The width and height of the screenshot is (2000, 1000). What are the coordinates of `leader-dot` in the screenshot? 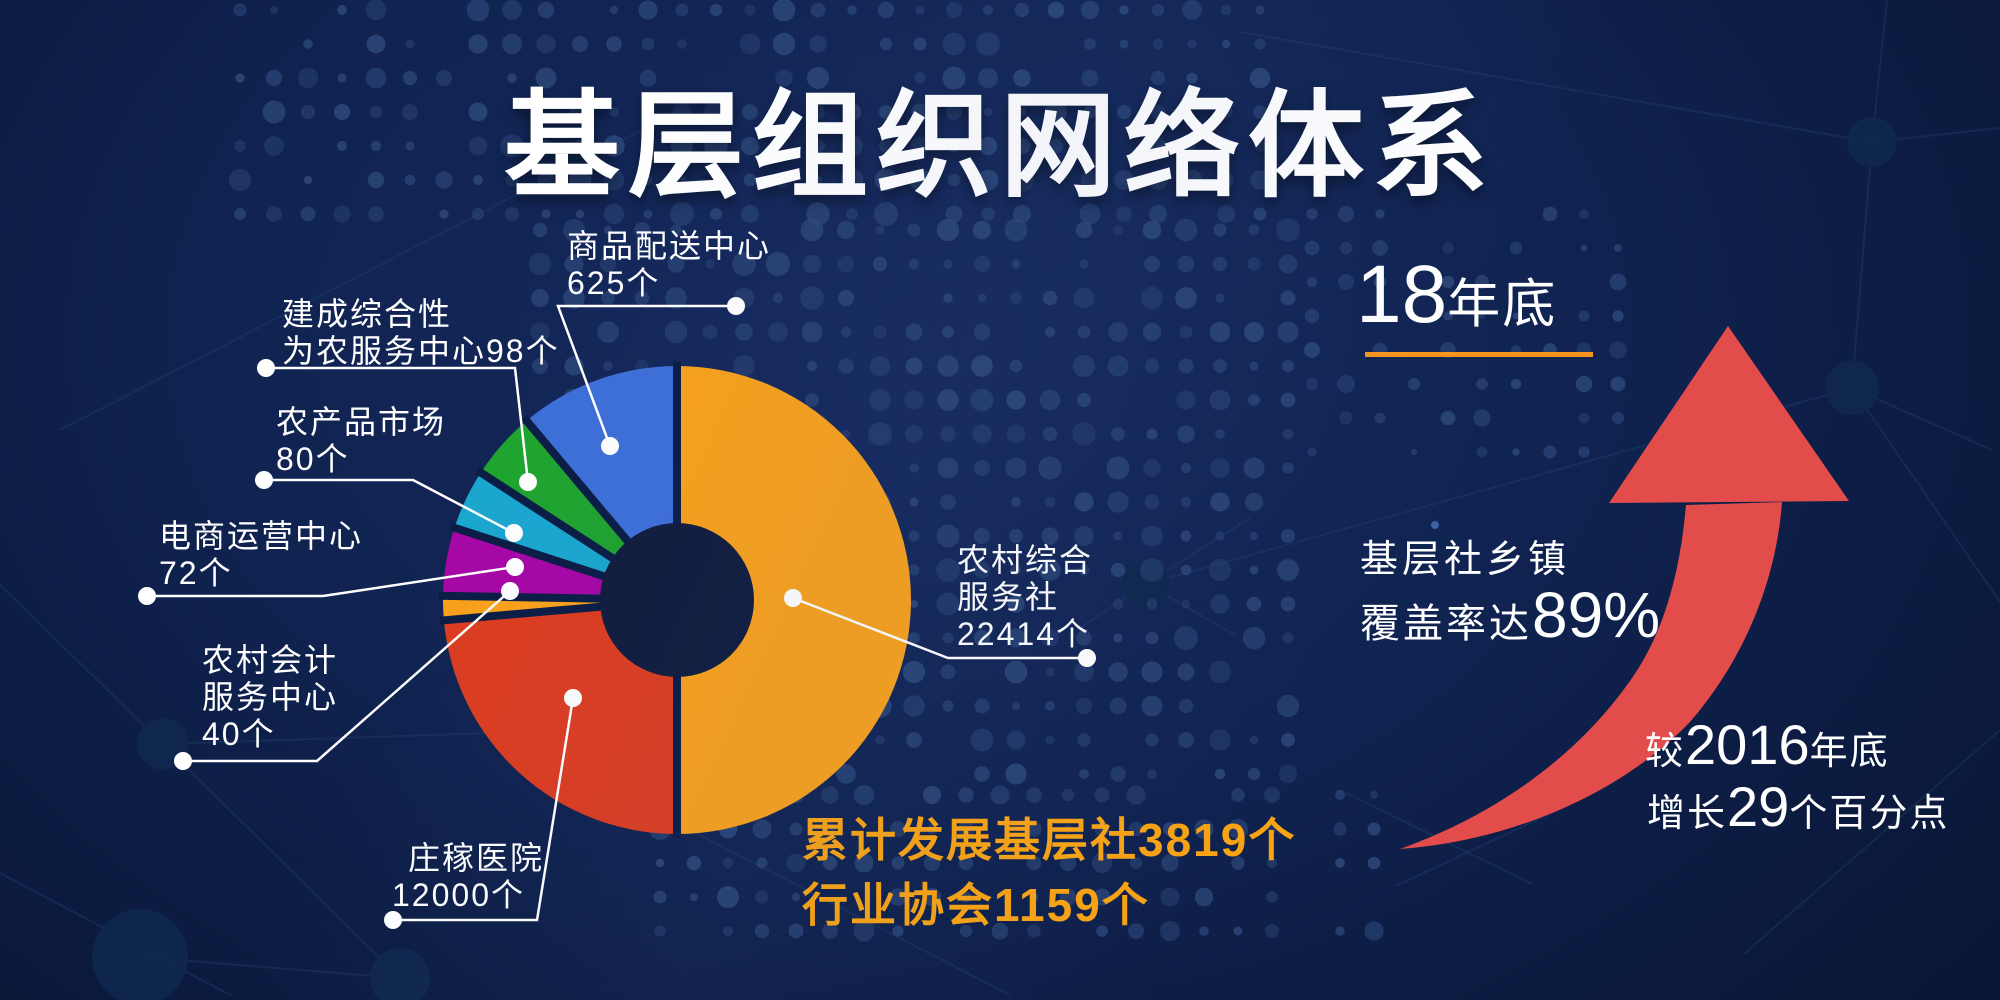 It's located at (610, 446).